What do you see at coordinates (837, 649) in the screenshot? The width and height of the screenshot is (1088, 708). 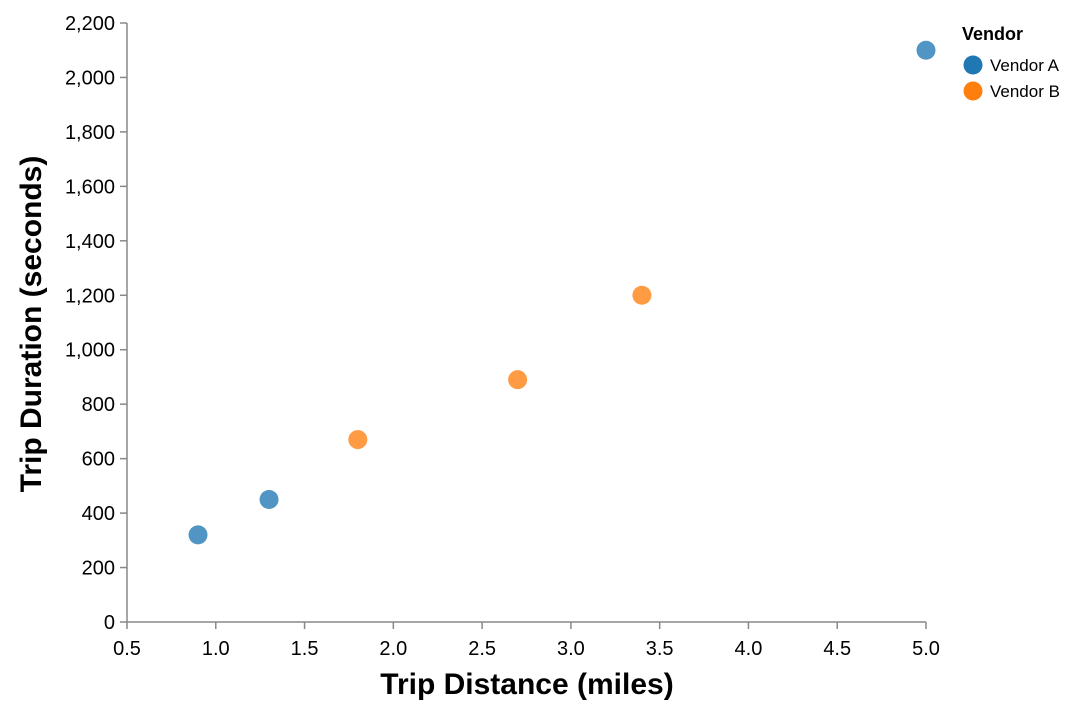 I see `x-tick-label: 4.5` at bounding box center [837, 649].